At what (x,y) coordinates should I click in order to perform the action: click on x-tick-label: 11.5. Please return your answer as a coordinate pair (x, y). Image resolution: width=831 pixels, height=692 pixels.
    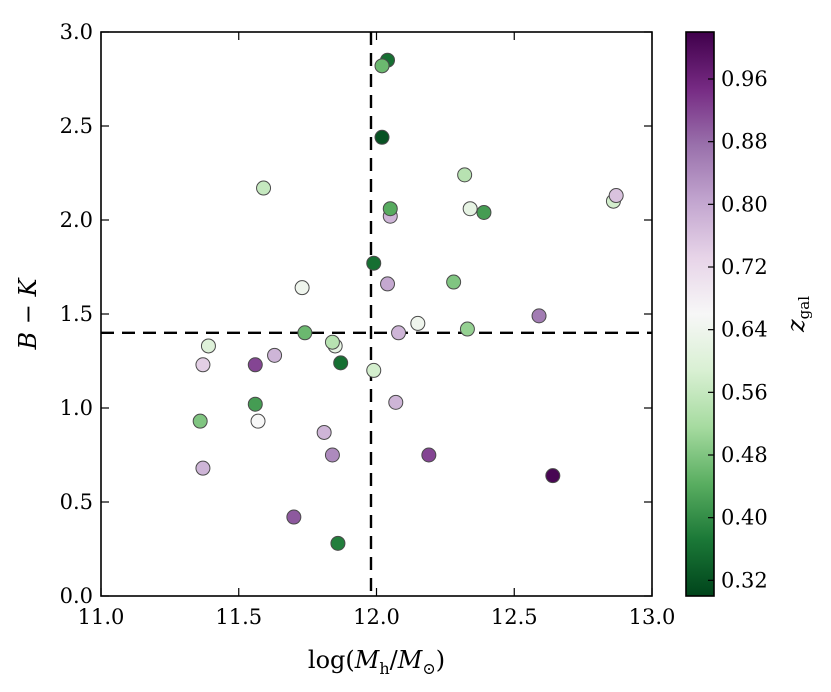
    Looking at the image, I should click on (238, 617).